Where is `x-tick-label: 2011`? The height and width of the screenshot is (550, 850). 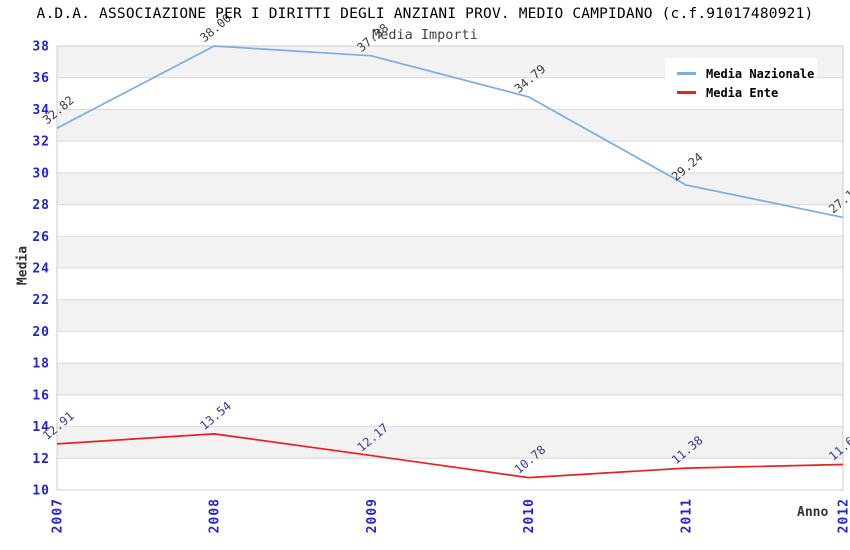 x-tick-label: 2011 is located at coordinates (686, 515).